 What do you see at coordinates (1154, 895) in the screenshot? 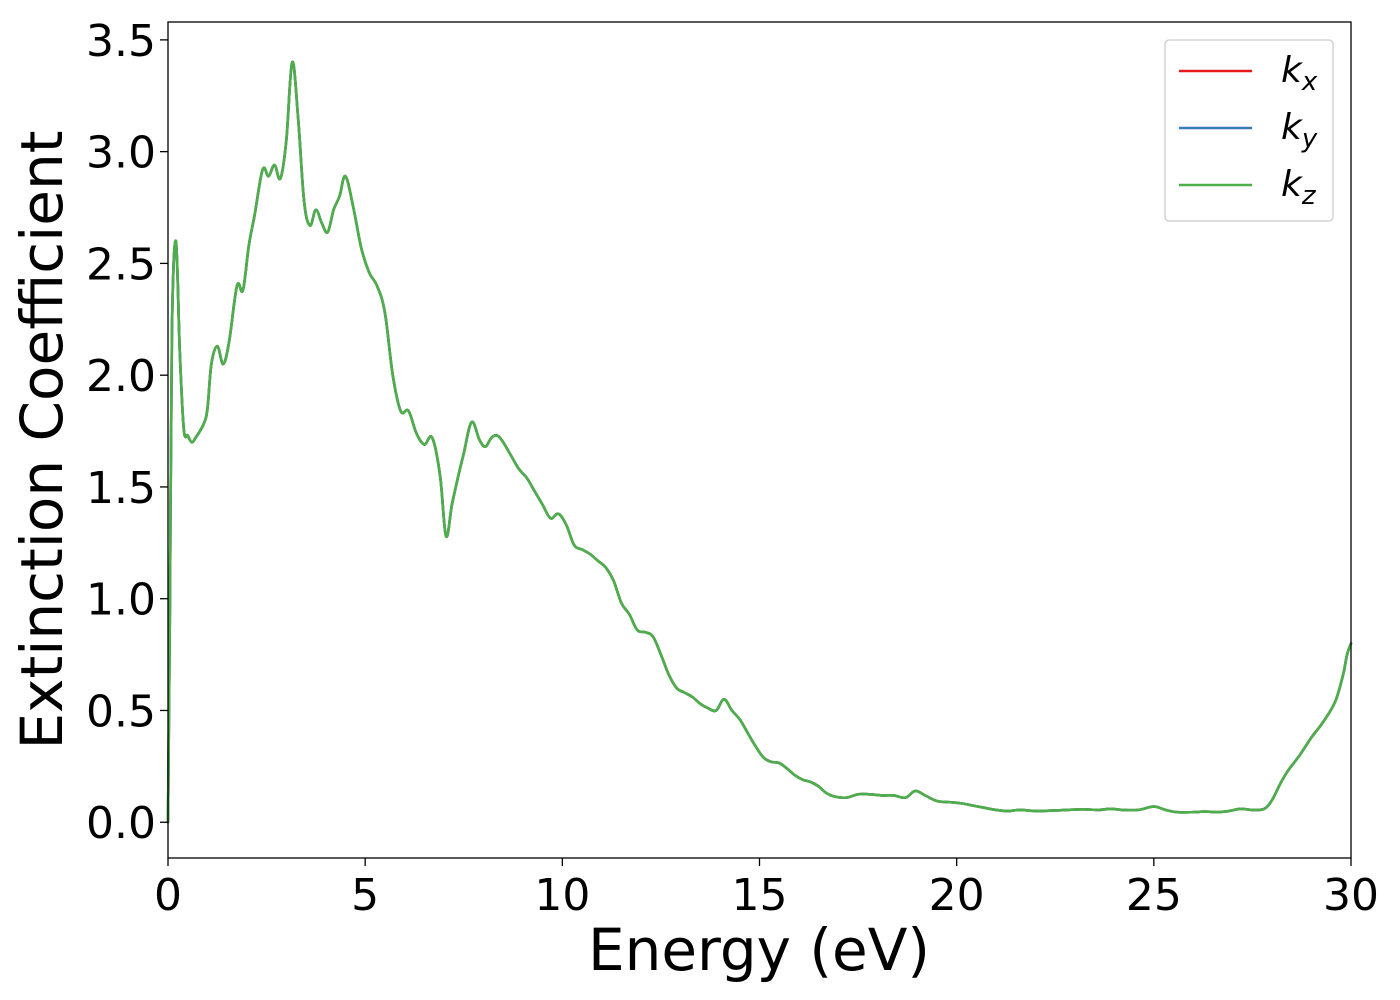
I see `x-tick-label: 25` at bounding box center [1154, 895].